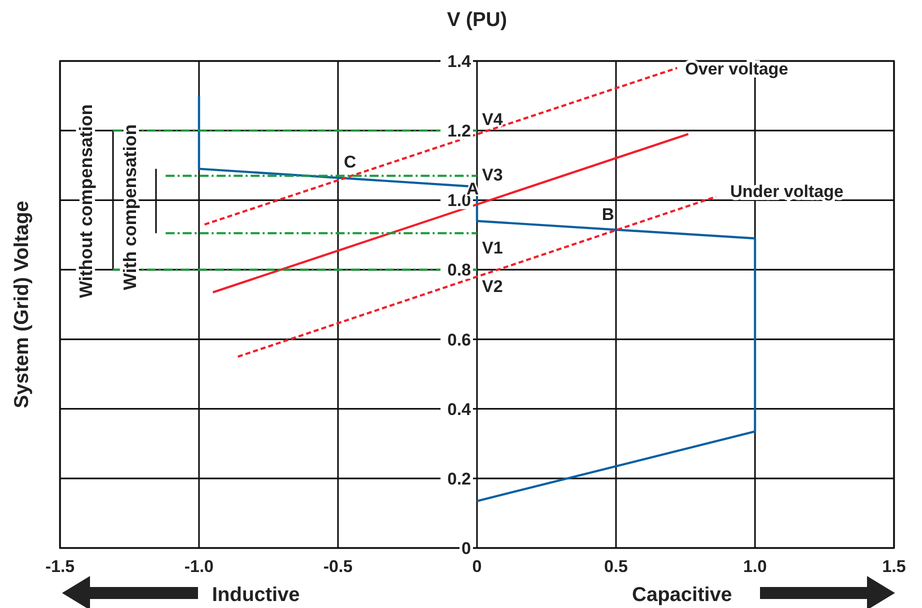 The width and height of the screenshot is (922, 608). What do you see at coordinates (466, 548) in the screenshot?
I see `y-tick-label: 0` at bounding box center [466, 548].